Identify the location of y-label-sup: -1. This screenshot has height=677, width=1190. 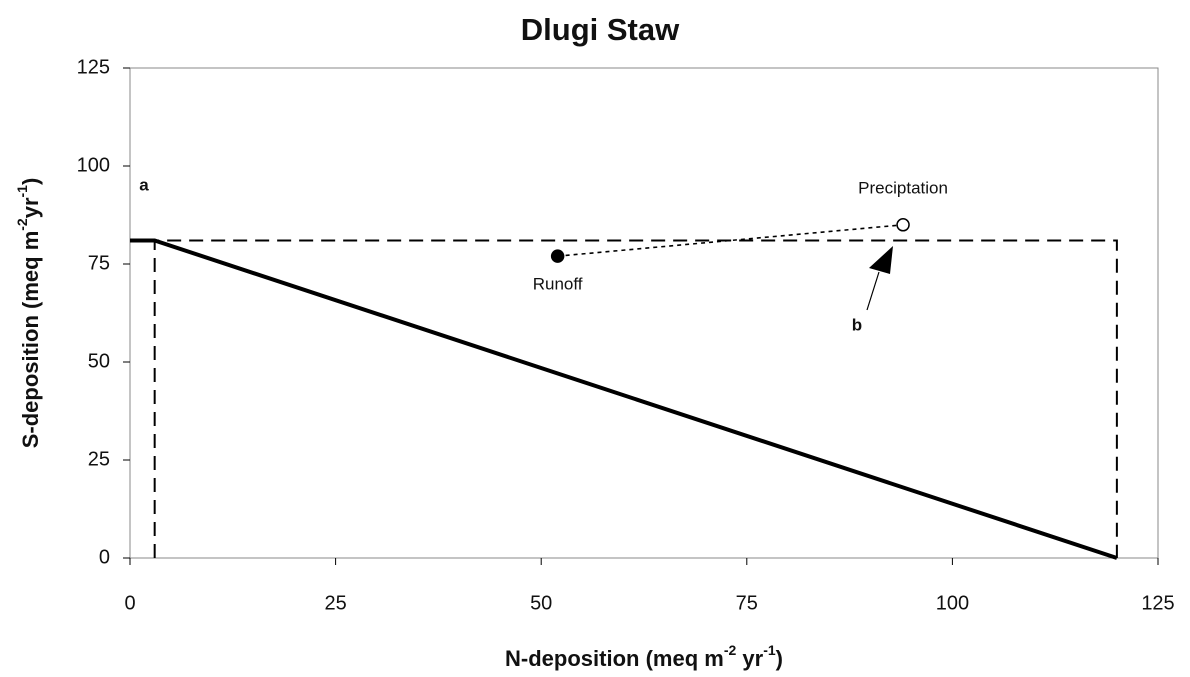
(22, 191).